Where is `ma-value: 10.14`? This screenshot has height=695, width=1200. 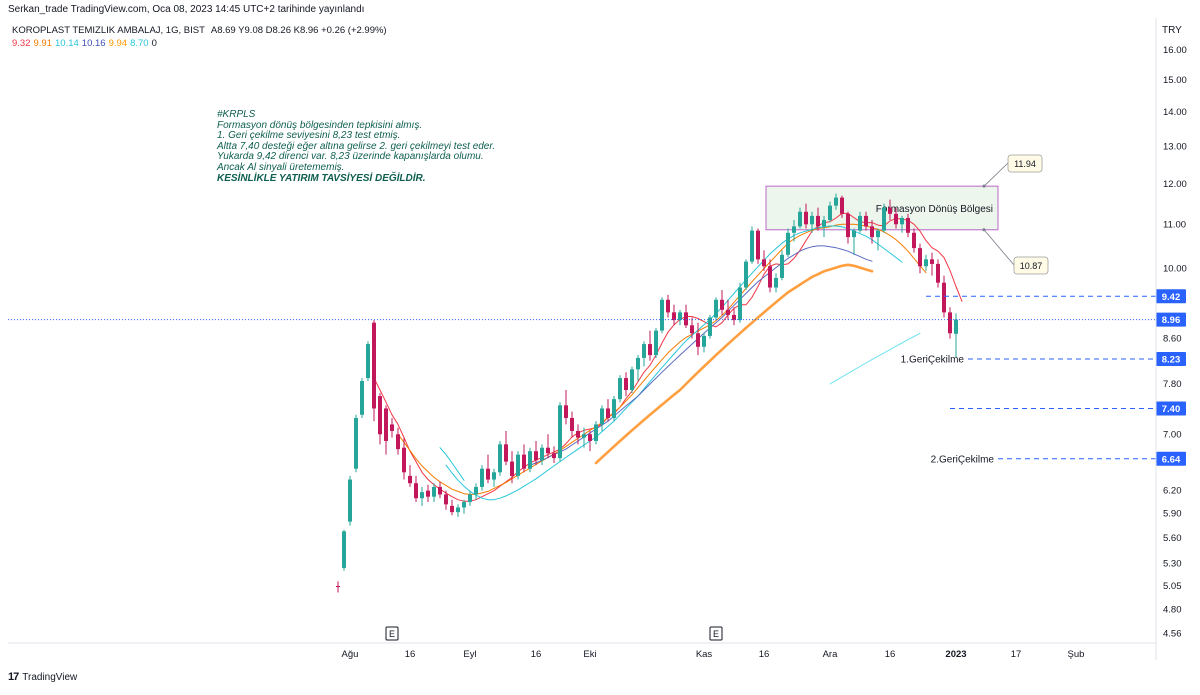 ma-value: 10.14 is located at coordinates (67, 43).